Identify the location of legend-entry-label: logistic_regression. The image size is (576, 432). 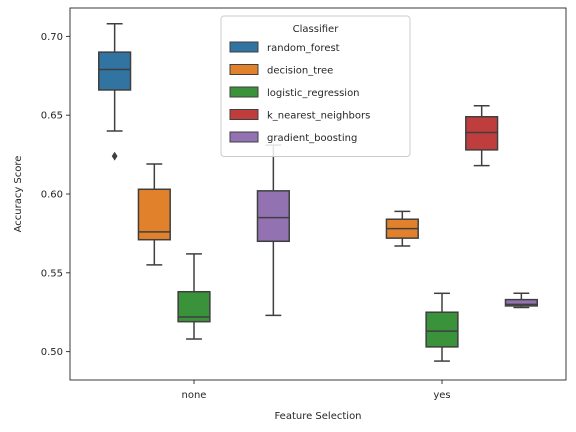
(313, 93).